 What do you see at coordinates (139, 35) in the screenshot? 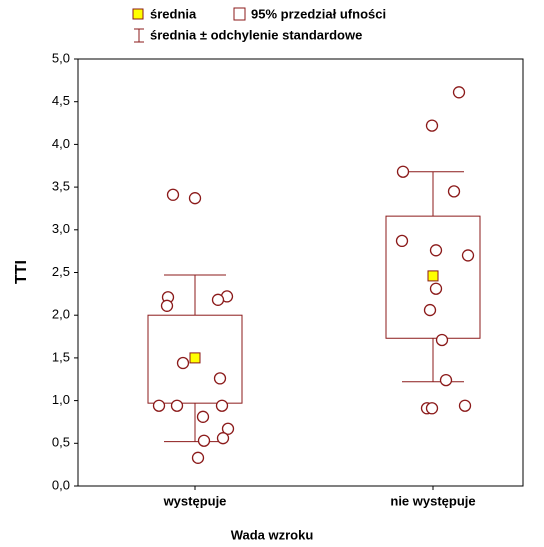
I see `legend-sd-swatch` at bounding box center [139, 35].